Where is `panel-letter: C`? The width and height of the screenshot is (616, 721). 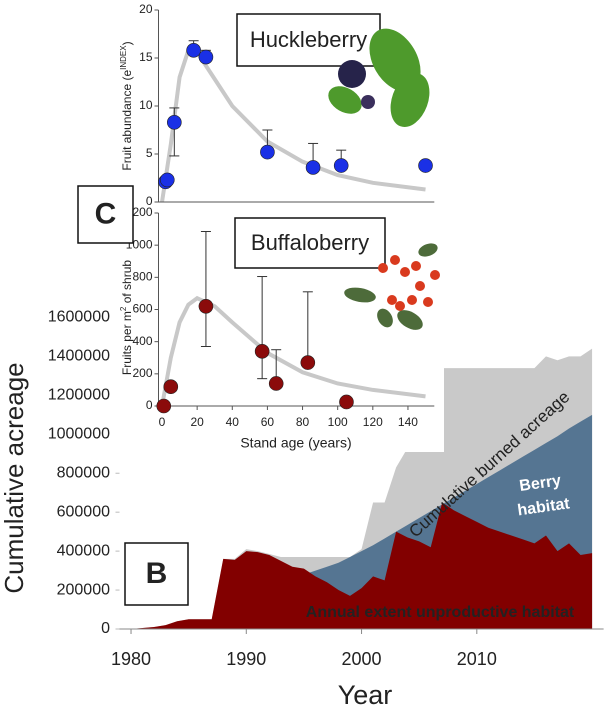
panel-letter: C is located at coordinates (106, 213).